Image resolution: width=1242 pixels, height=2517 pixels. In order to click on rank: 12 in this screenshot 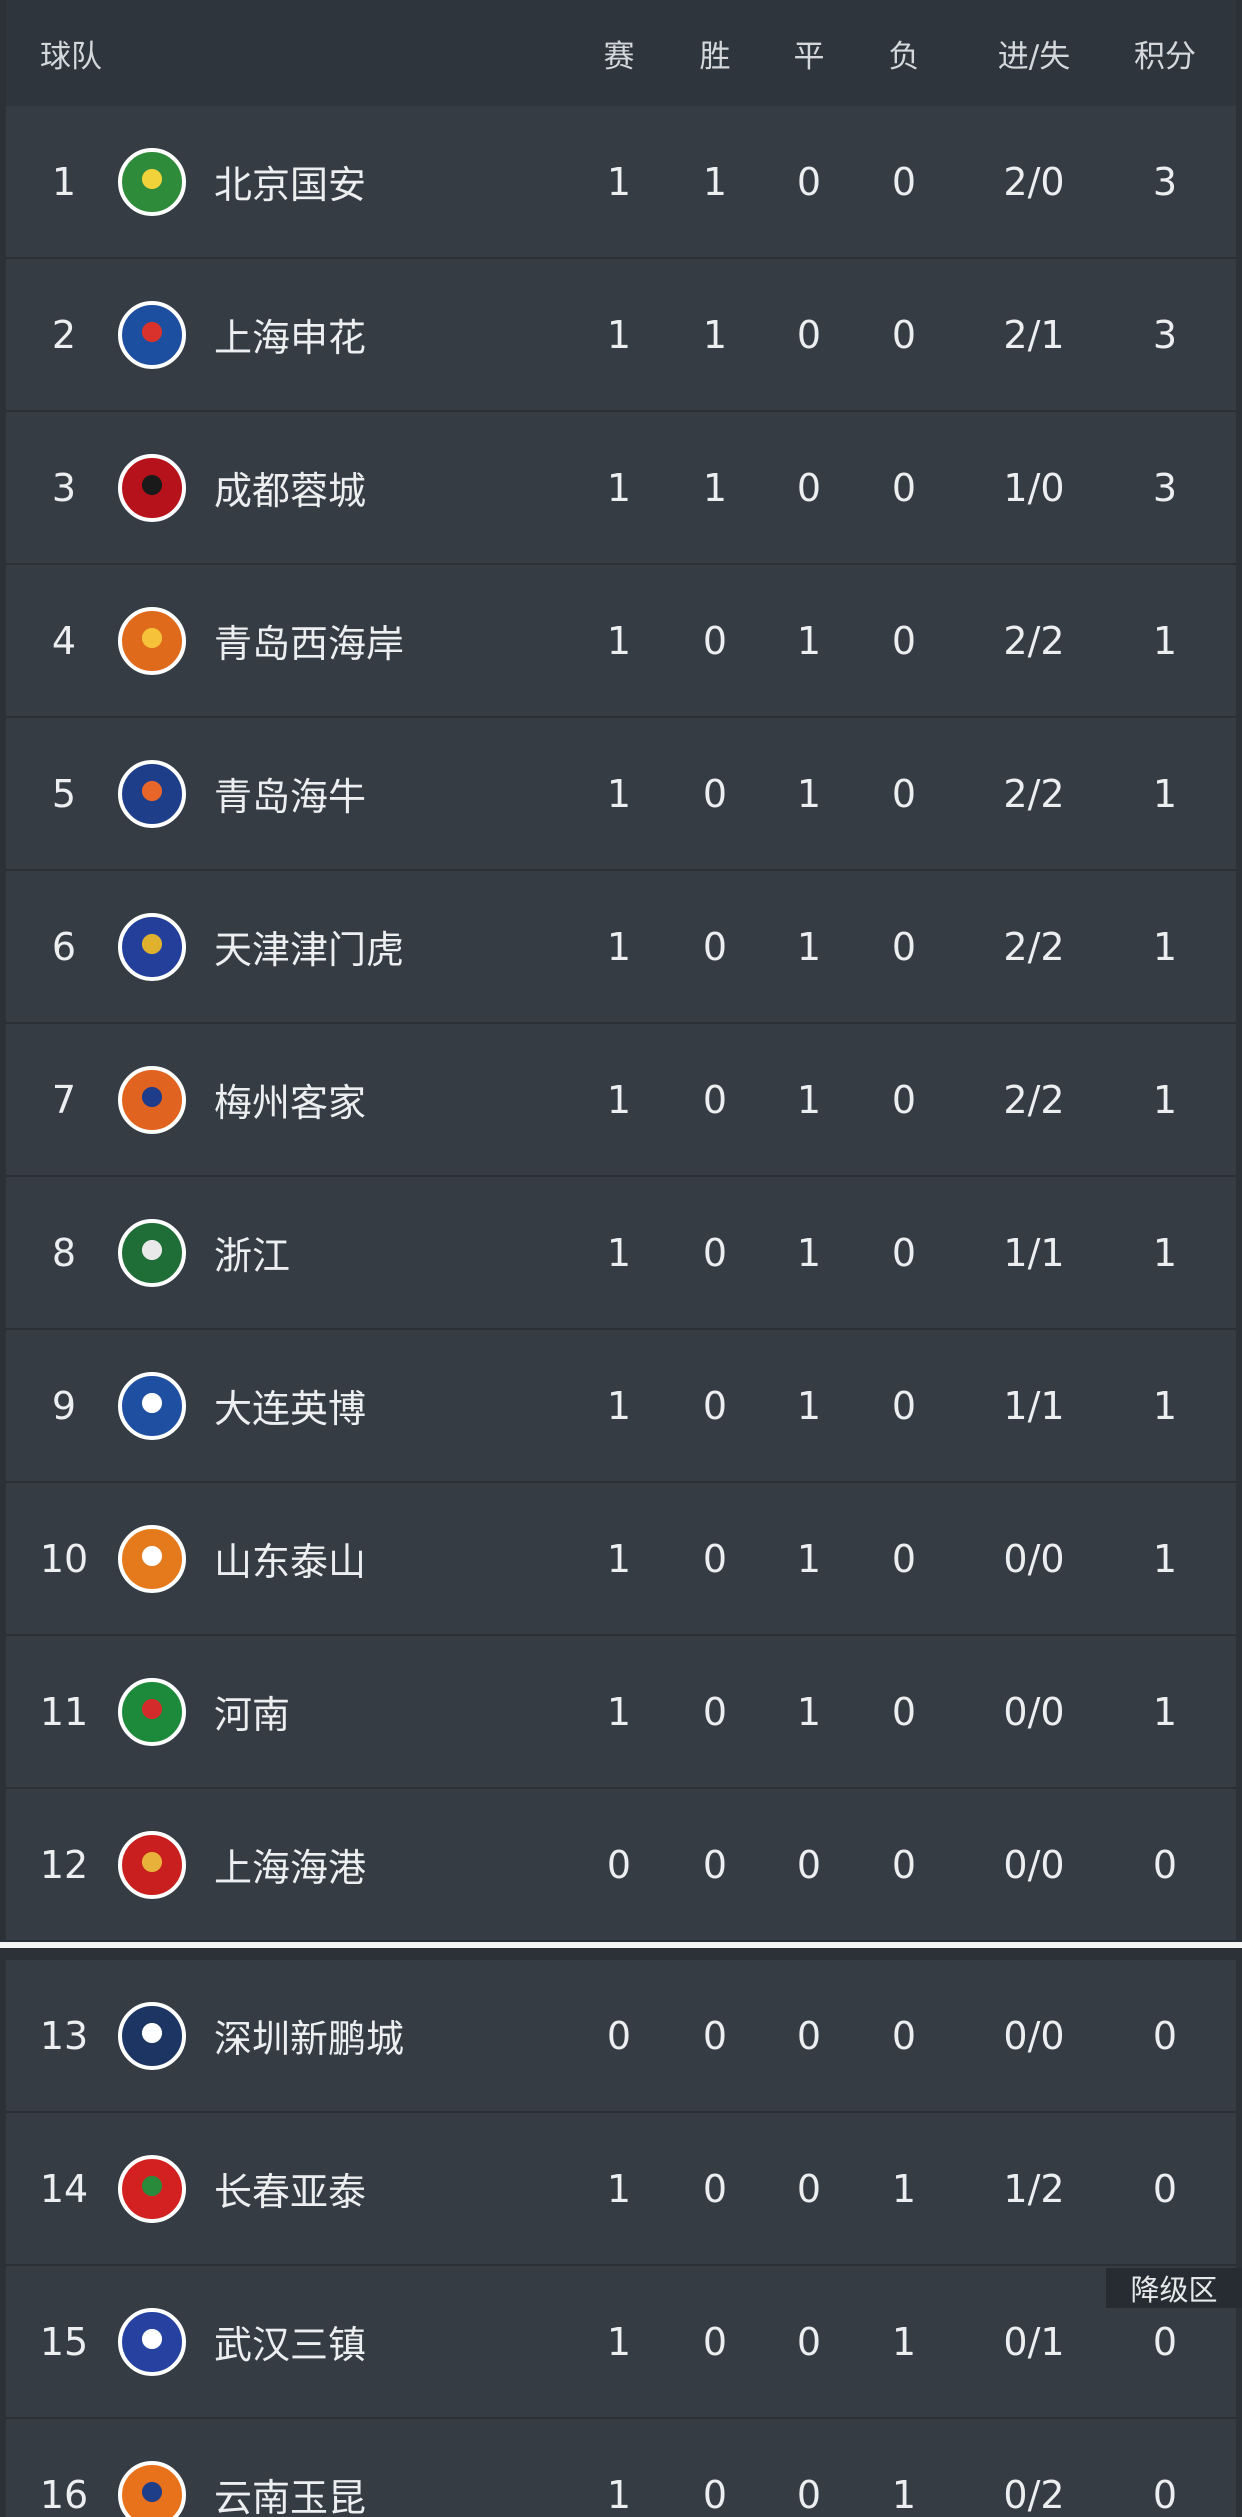, I will do `click(64, 1864)`.